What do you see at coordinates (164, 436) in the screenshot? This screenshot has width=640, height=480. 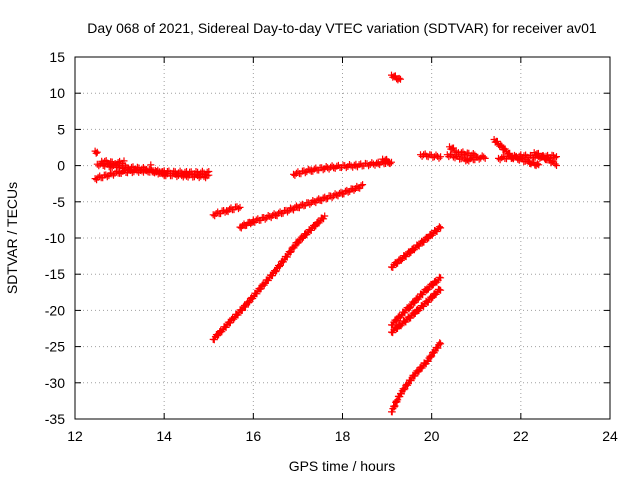 I see `x-tick-label: 14` at bounding box center [164, 436].